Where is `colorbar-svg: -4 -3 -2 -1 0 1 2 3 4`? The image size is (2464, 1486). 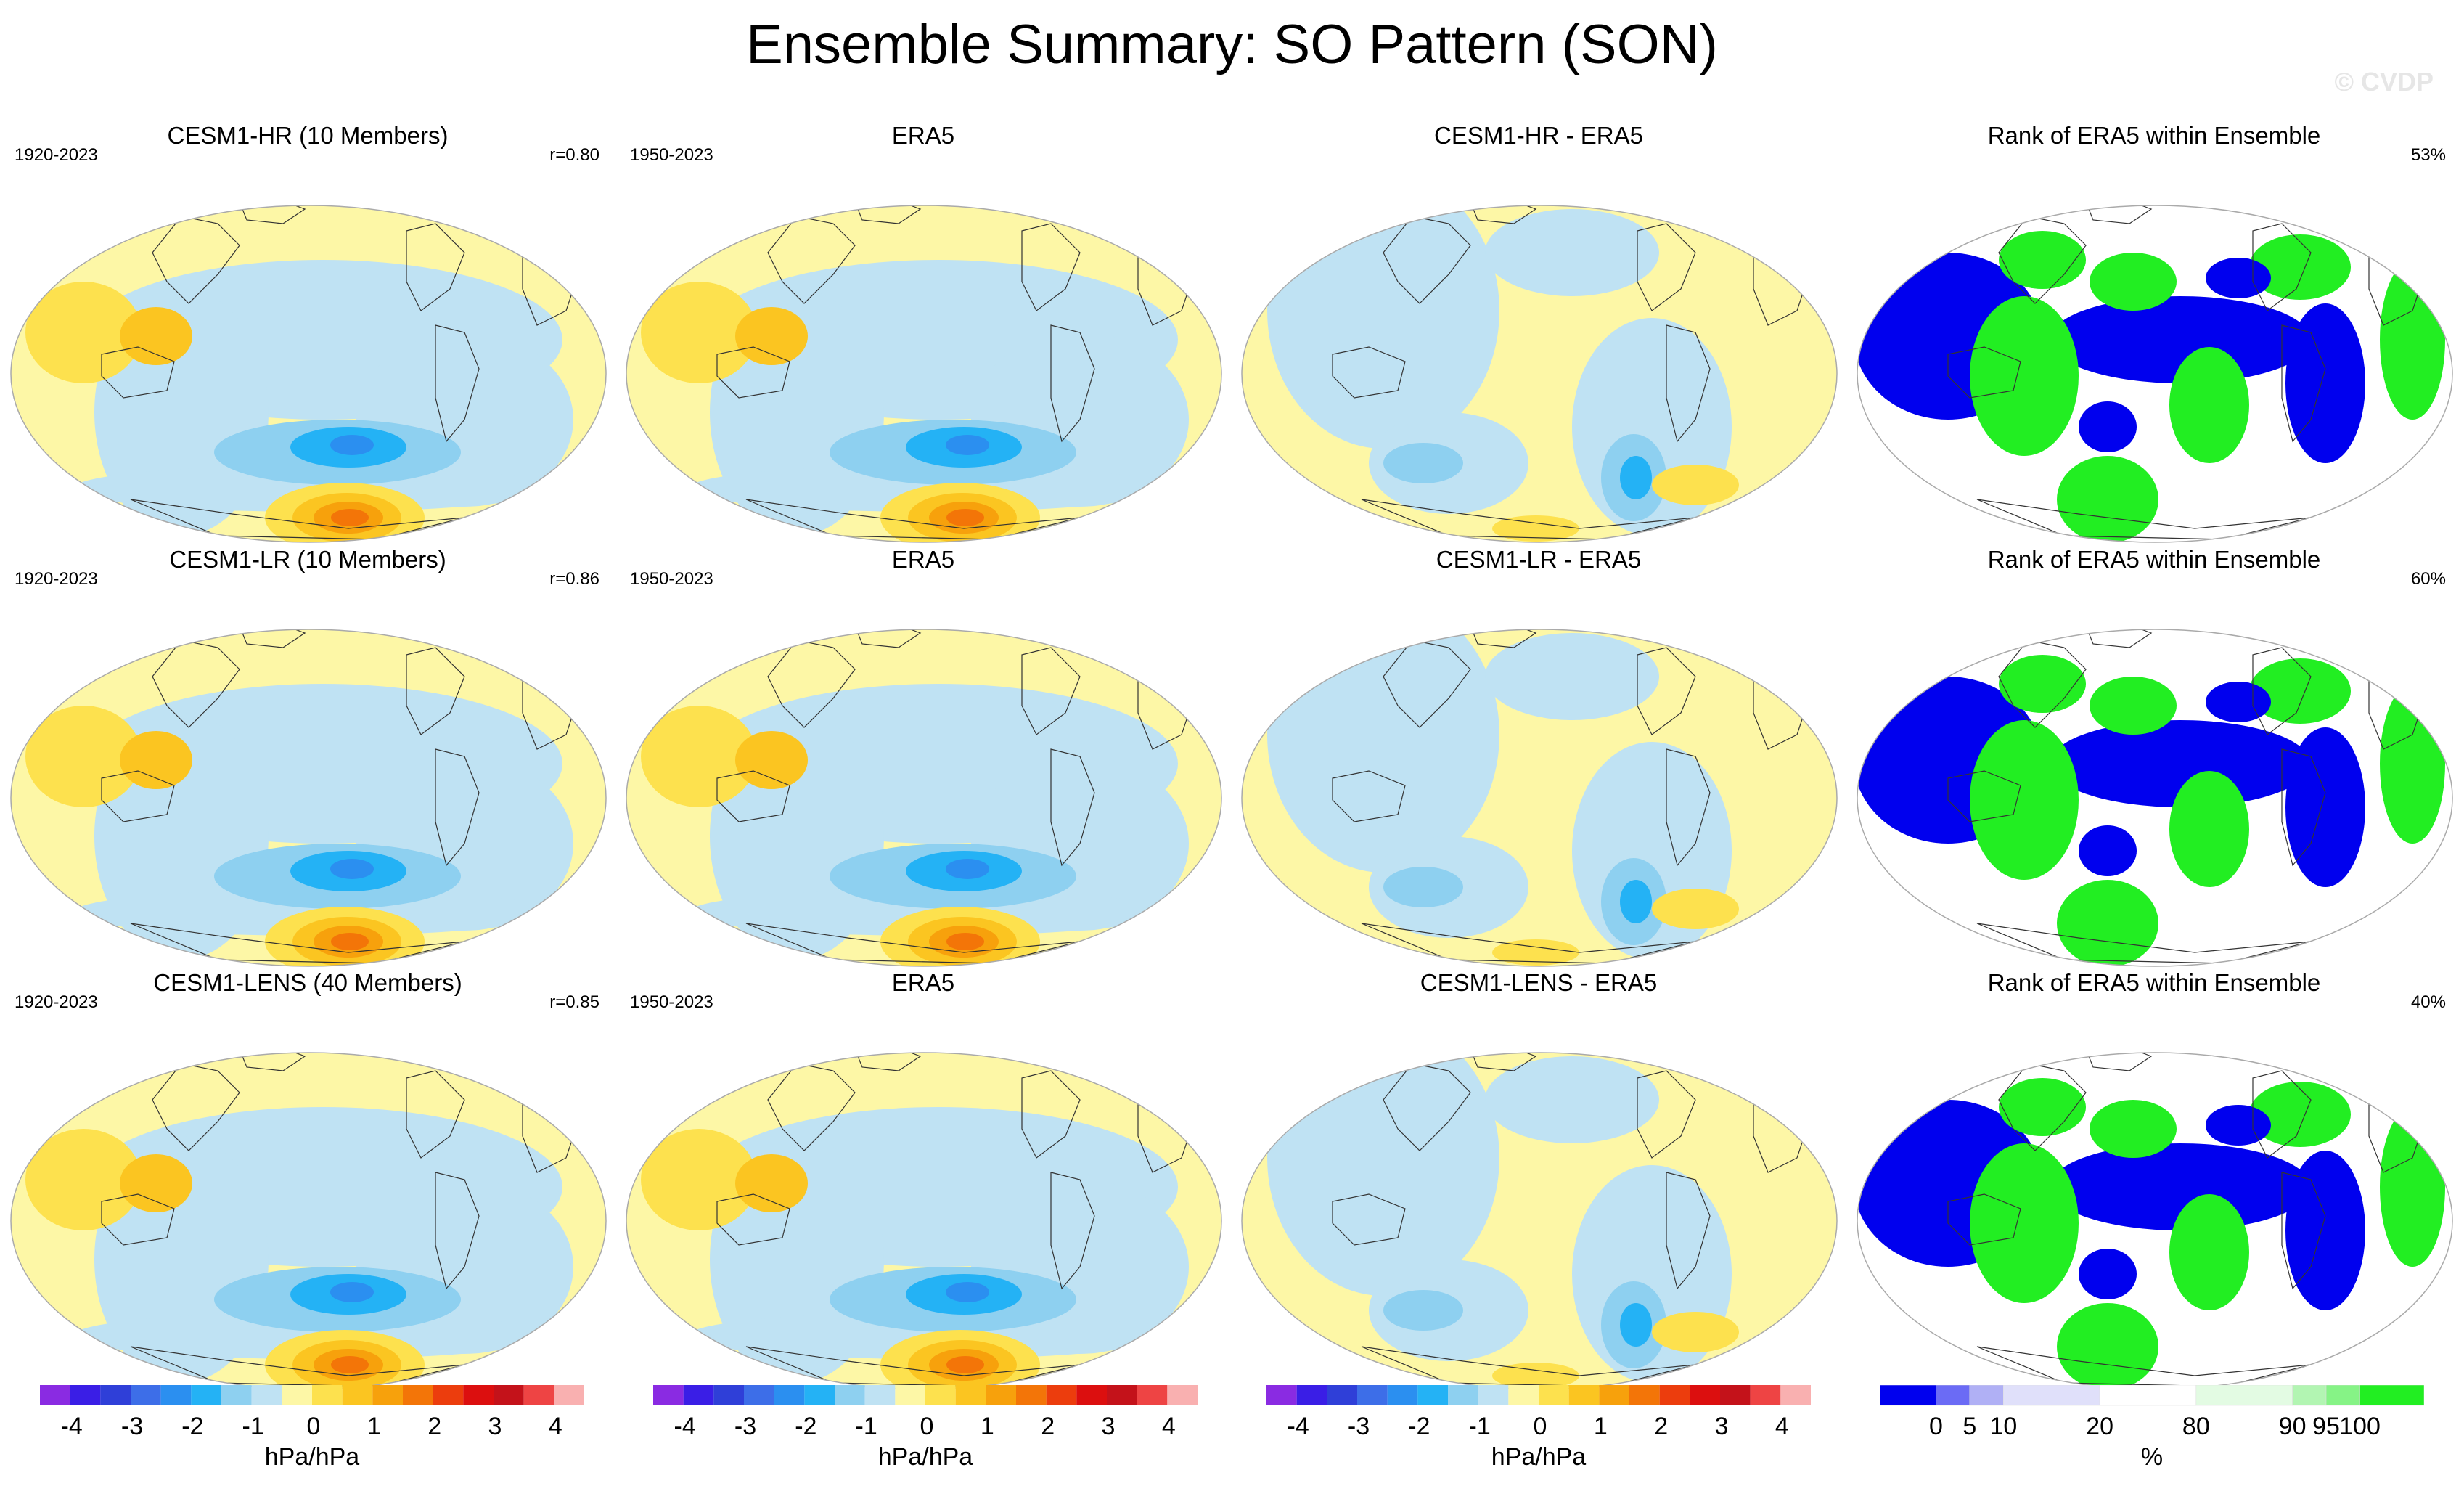 colorbar-svg: -4 -3 -2 -1 0 1 2 3 4 is located at coordinates (926, 1412).